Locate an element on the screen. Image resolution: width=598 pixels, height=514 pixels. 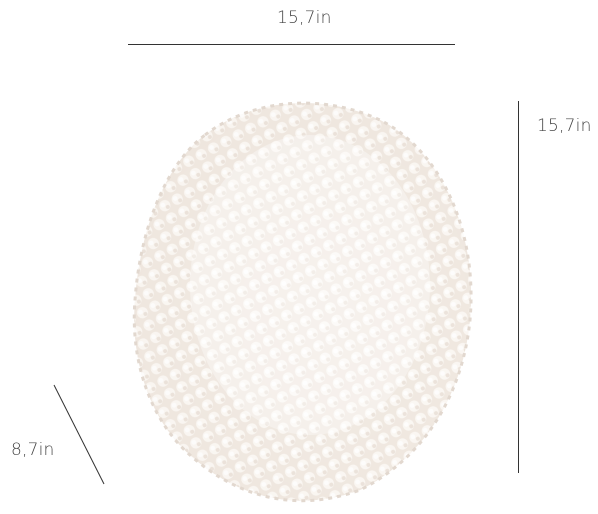
height-dimension-line is located at coordinates (518, 287).